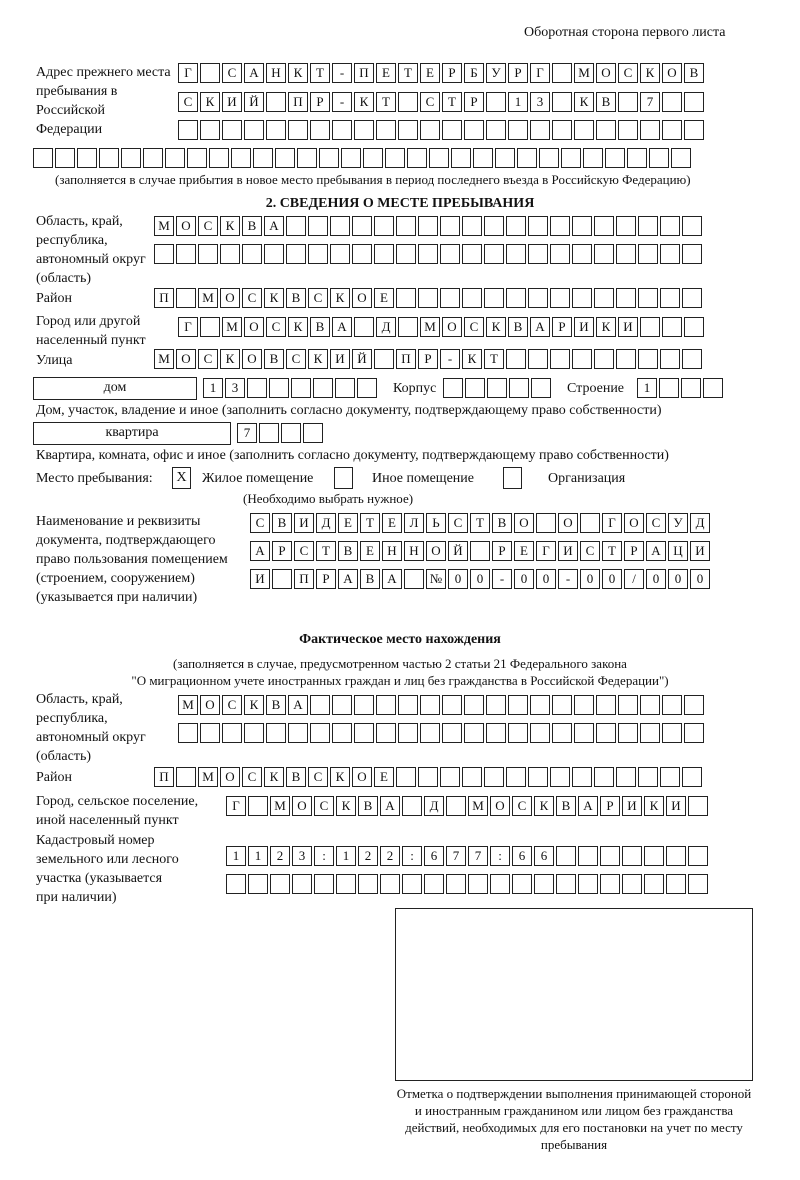 The image size is (800, 1180). Describe the element at coordinates (584, 327) in the screenshot. I see `char-cell: И` at that location.